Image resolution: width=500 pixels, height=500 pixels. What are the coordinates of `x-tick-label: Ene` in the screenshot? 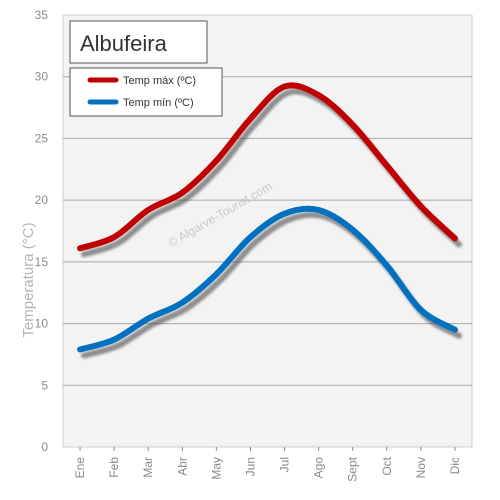 It's located at (80, 468).